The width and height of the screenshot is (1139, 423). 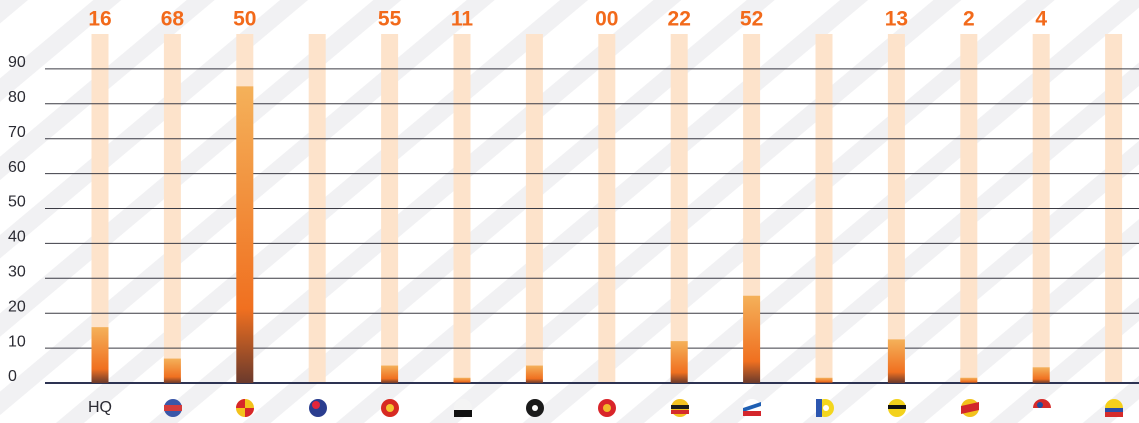 What do you see at coordinates (606, 19) in the screenshot?
I see `top-label: 00` at bounding box center [606, 19].